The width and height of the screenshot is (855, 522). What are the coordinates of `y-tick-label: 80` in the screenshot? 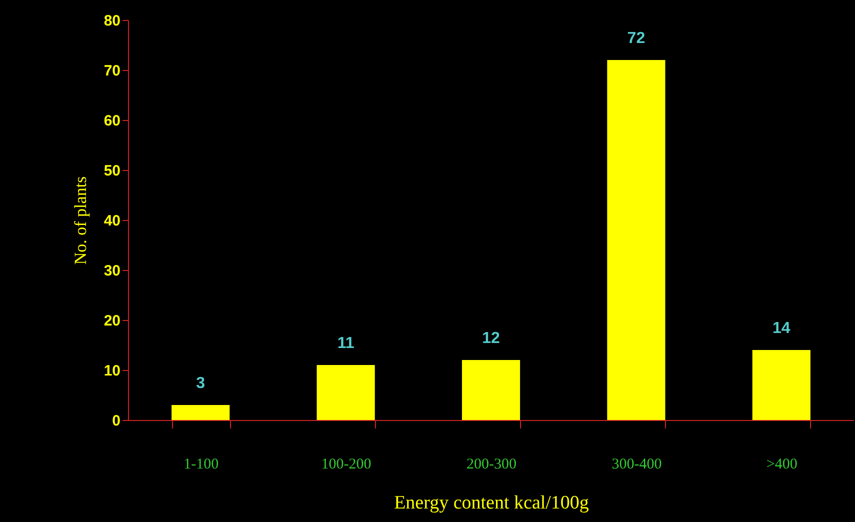 It's located at (112, 21).